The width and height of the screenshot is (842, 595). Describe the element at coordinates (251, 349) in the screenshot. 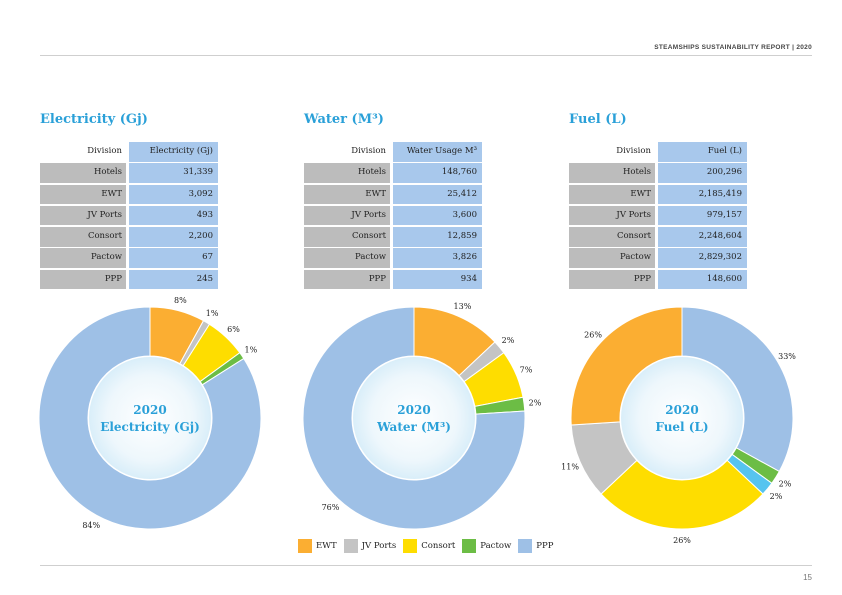

I see `donut-data-label: 1%` at that location.